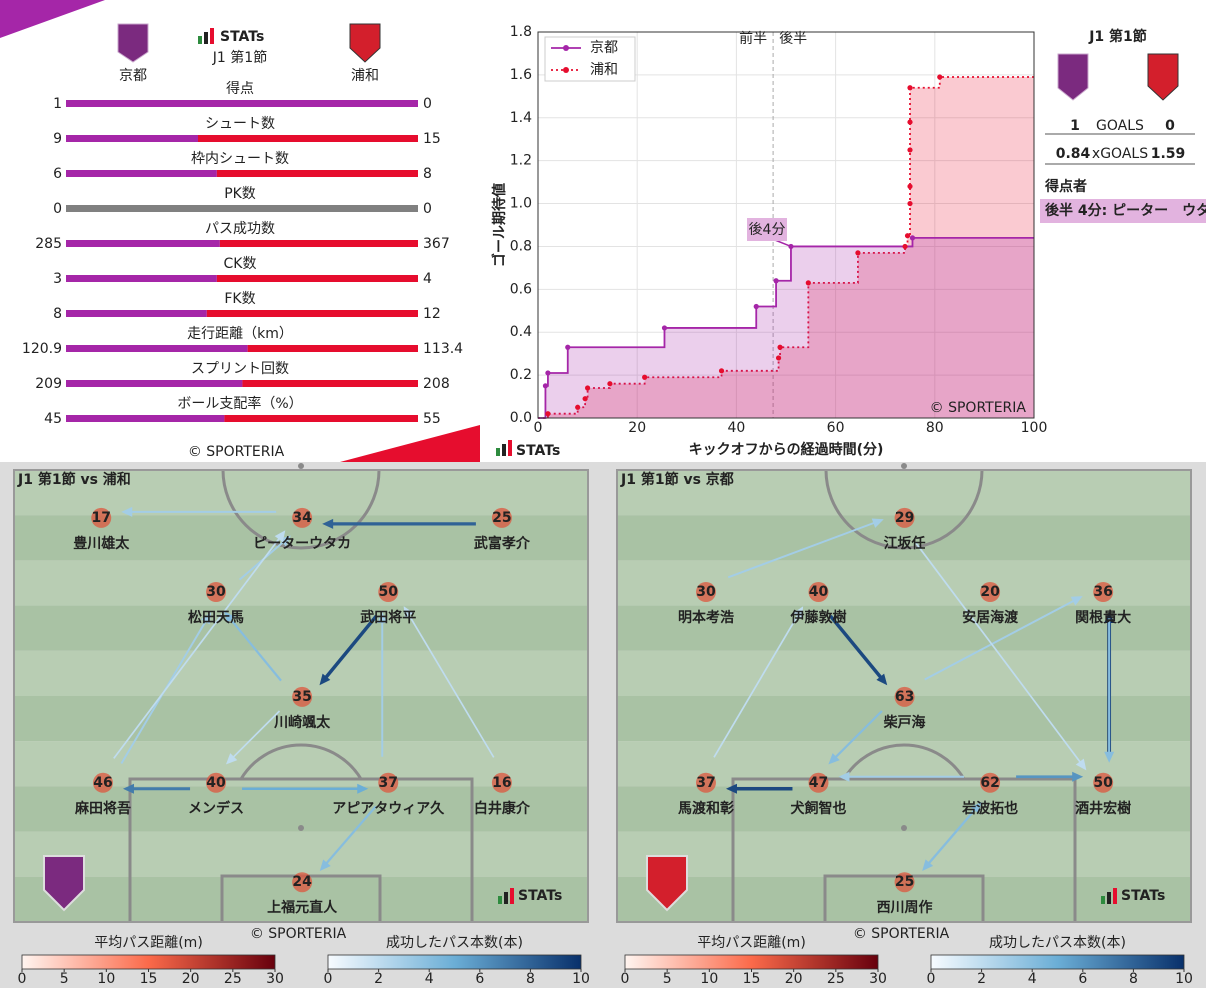  What do you see at coordinates (145, 418) in the screenshot?
I see `bar-home` at bounding box center [145, 418].